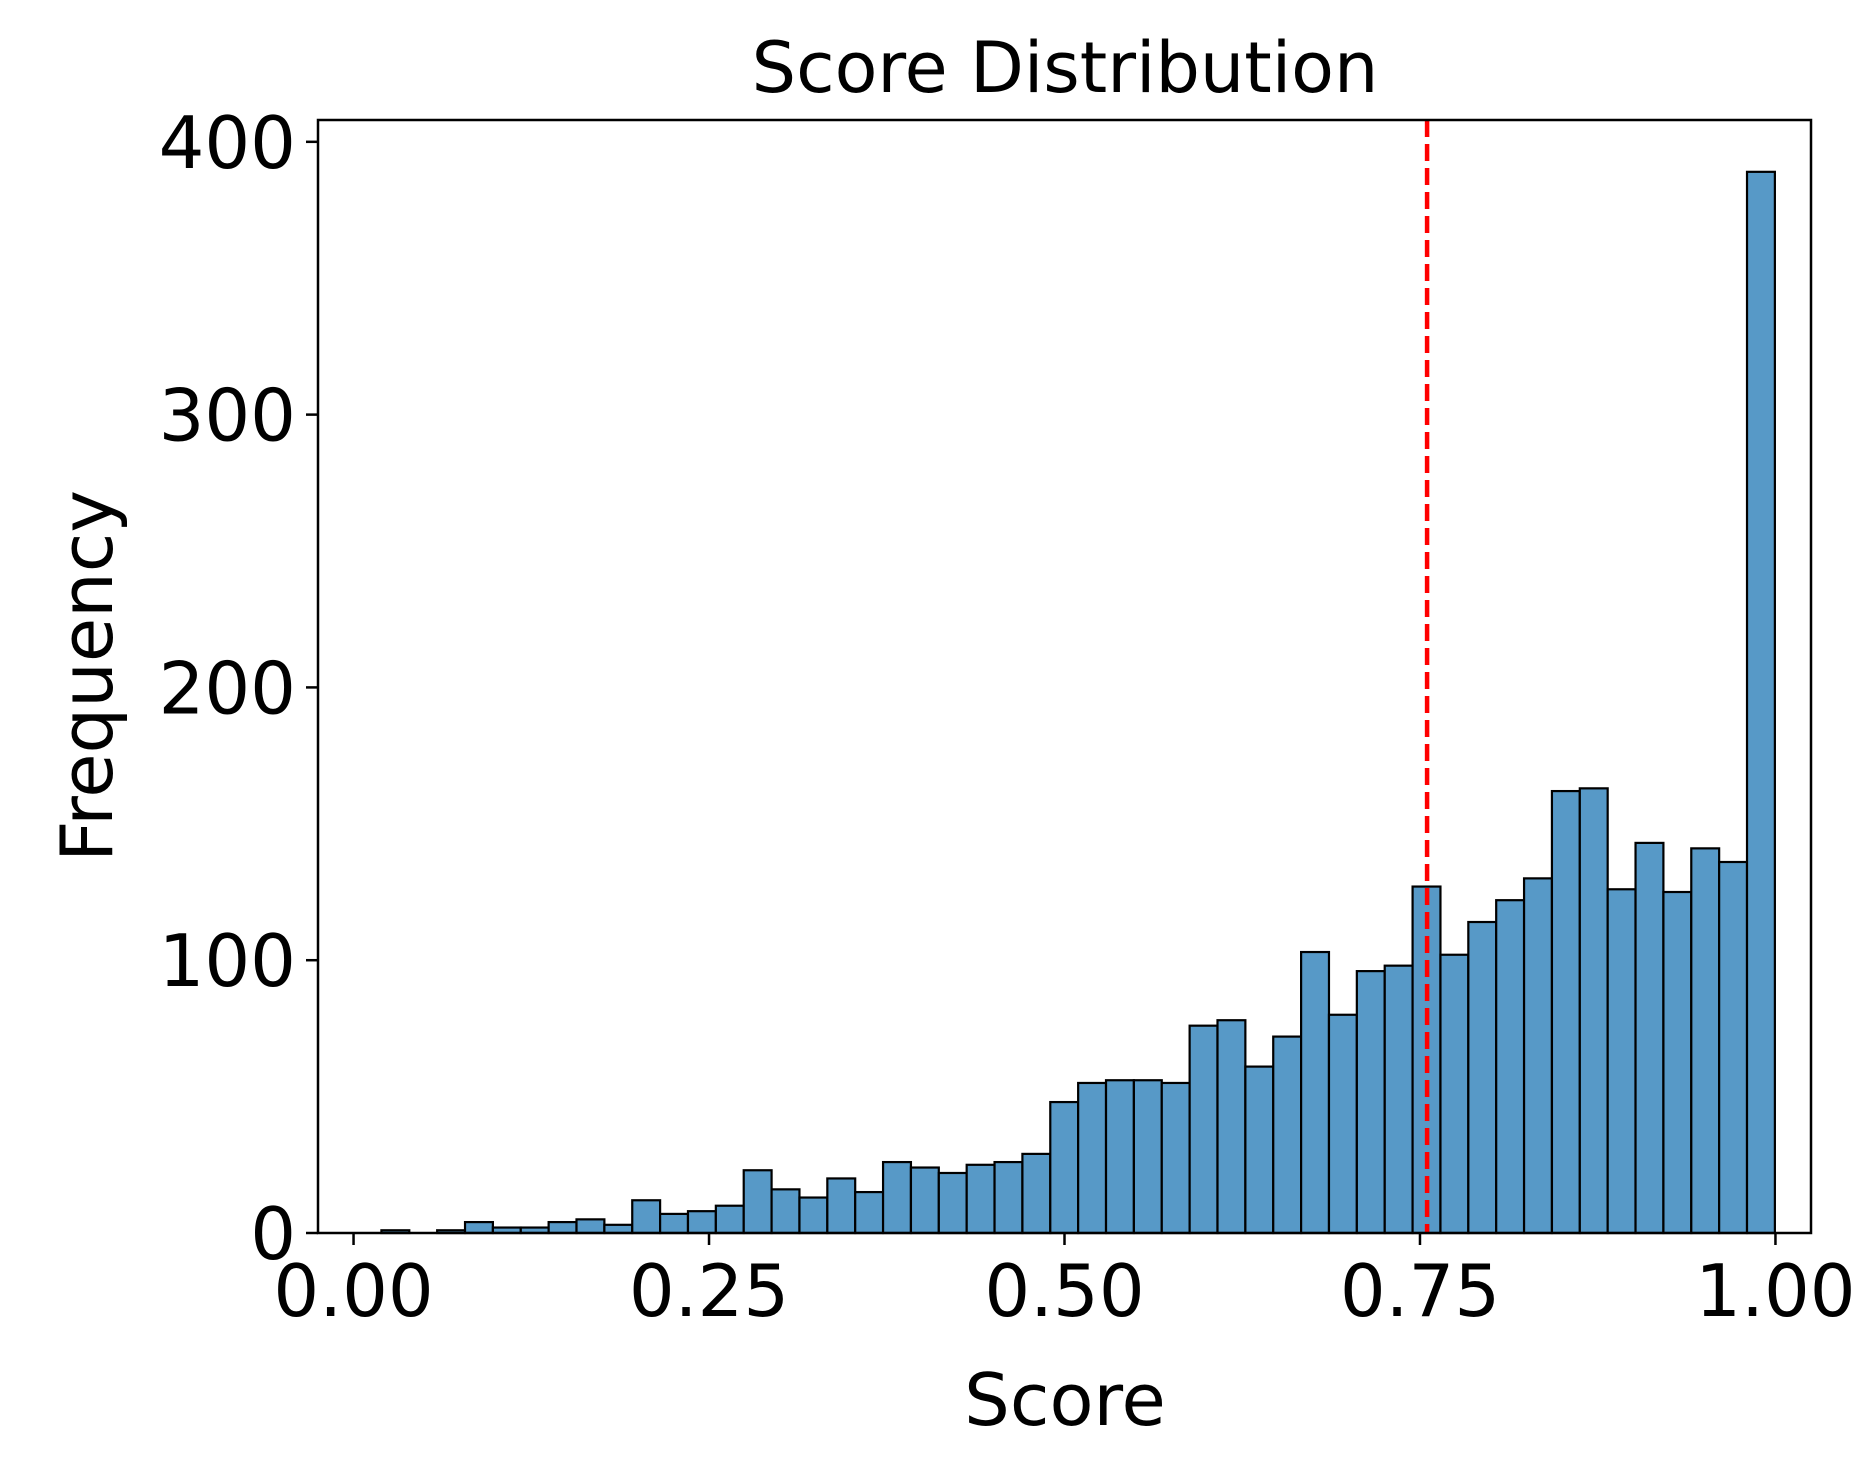 This screenshot has height=1465, width=1859. I want to click on chart-title: Score Distribution, so click(1065, 68).